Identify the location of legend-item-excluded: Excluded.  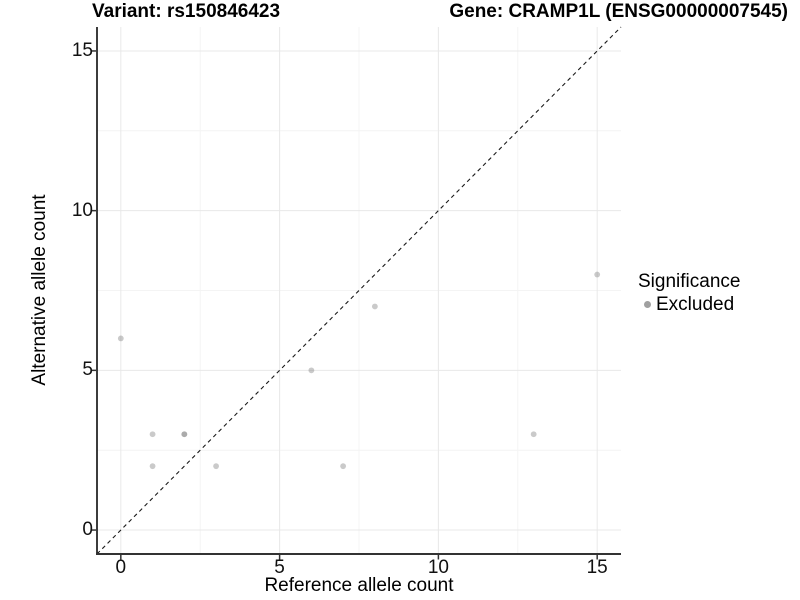
(689, 304).